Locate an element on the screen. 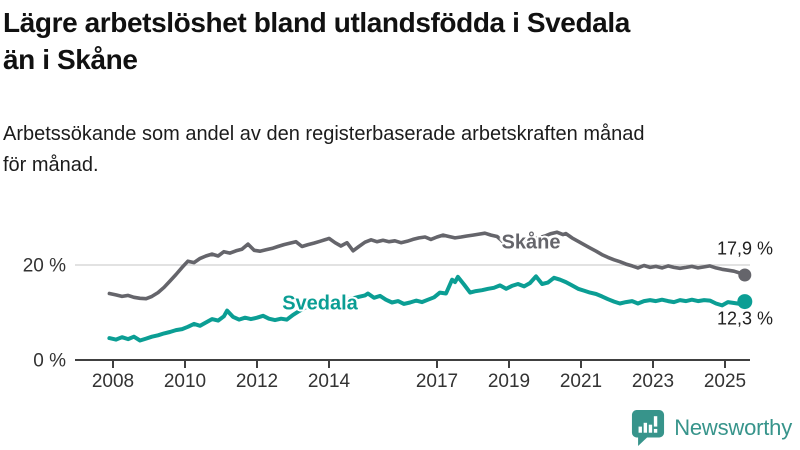 Image resolution: width=800 pixels, height=450 pixels. end-dot-svedala is located at coordinates (745, 302).